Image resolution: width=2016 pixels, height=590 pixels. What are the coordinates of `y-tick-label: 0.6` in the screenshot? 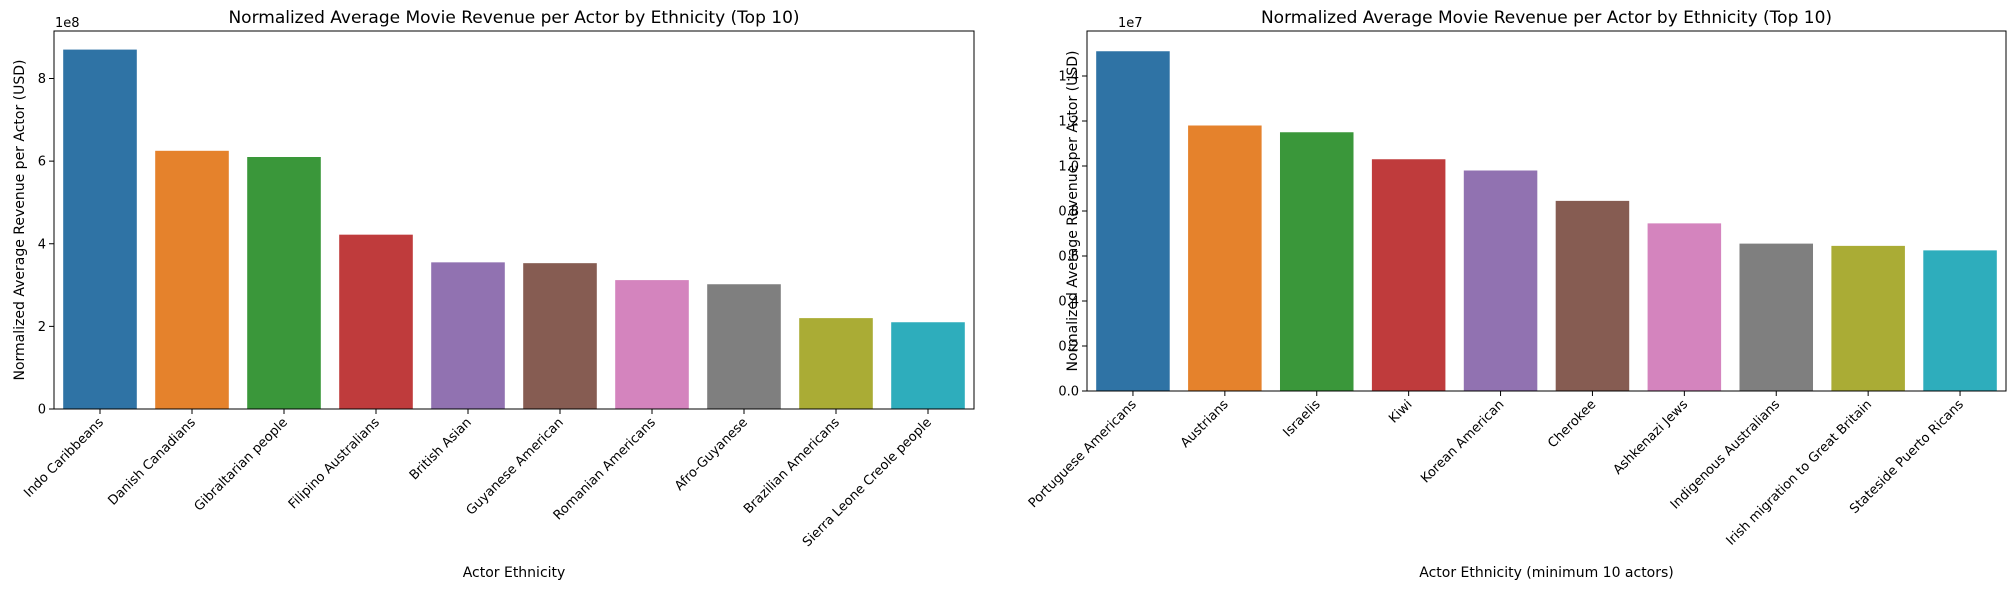 It's located at (1068, 257).